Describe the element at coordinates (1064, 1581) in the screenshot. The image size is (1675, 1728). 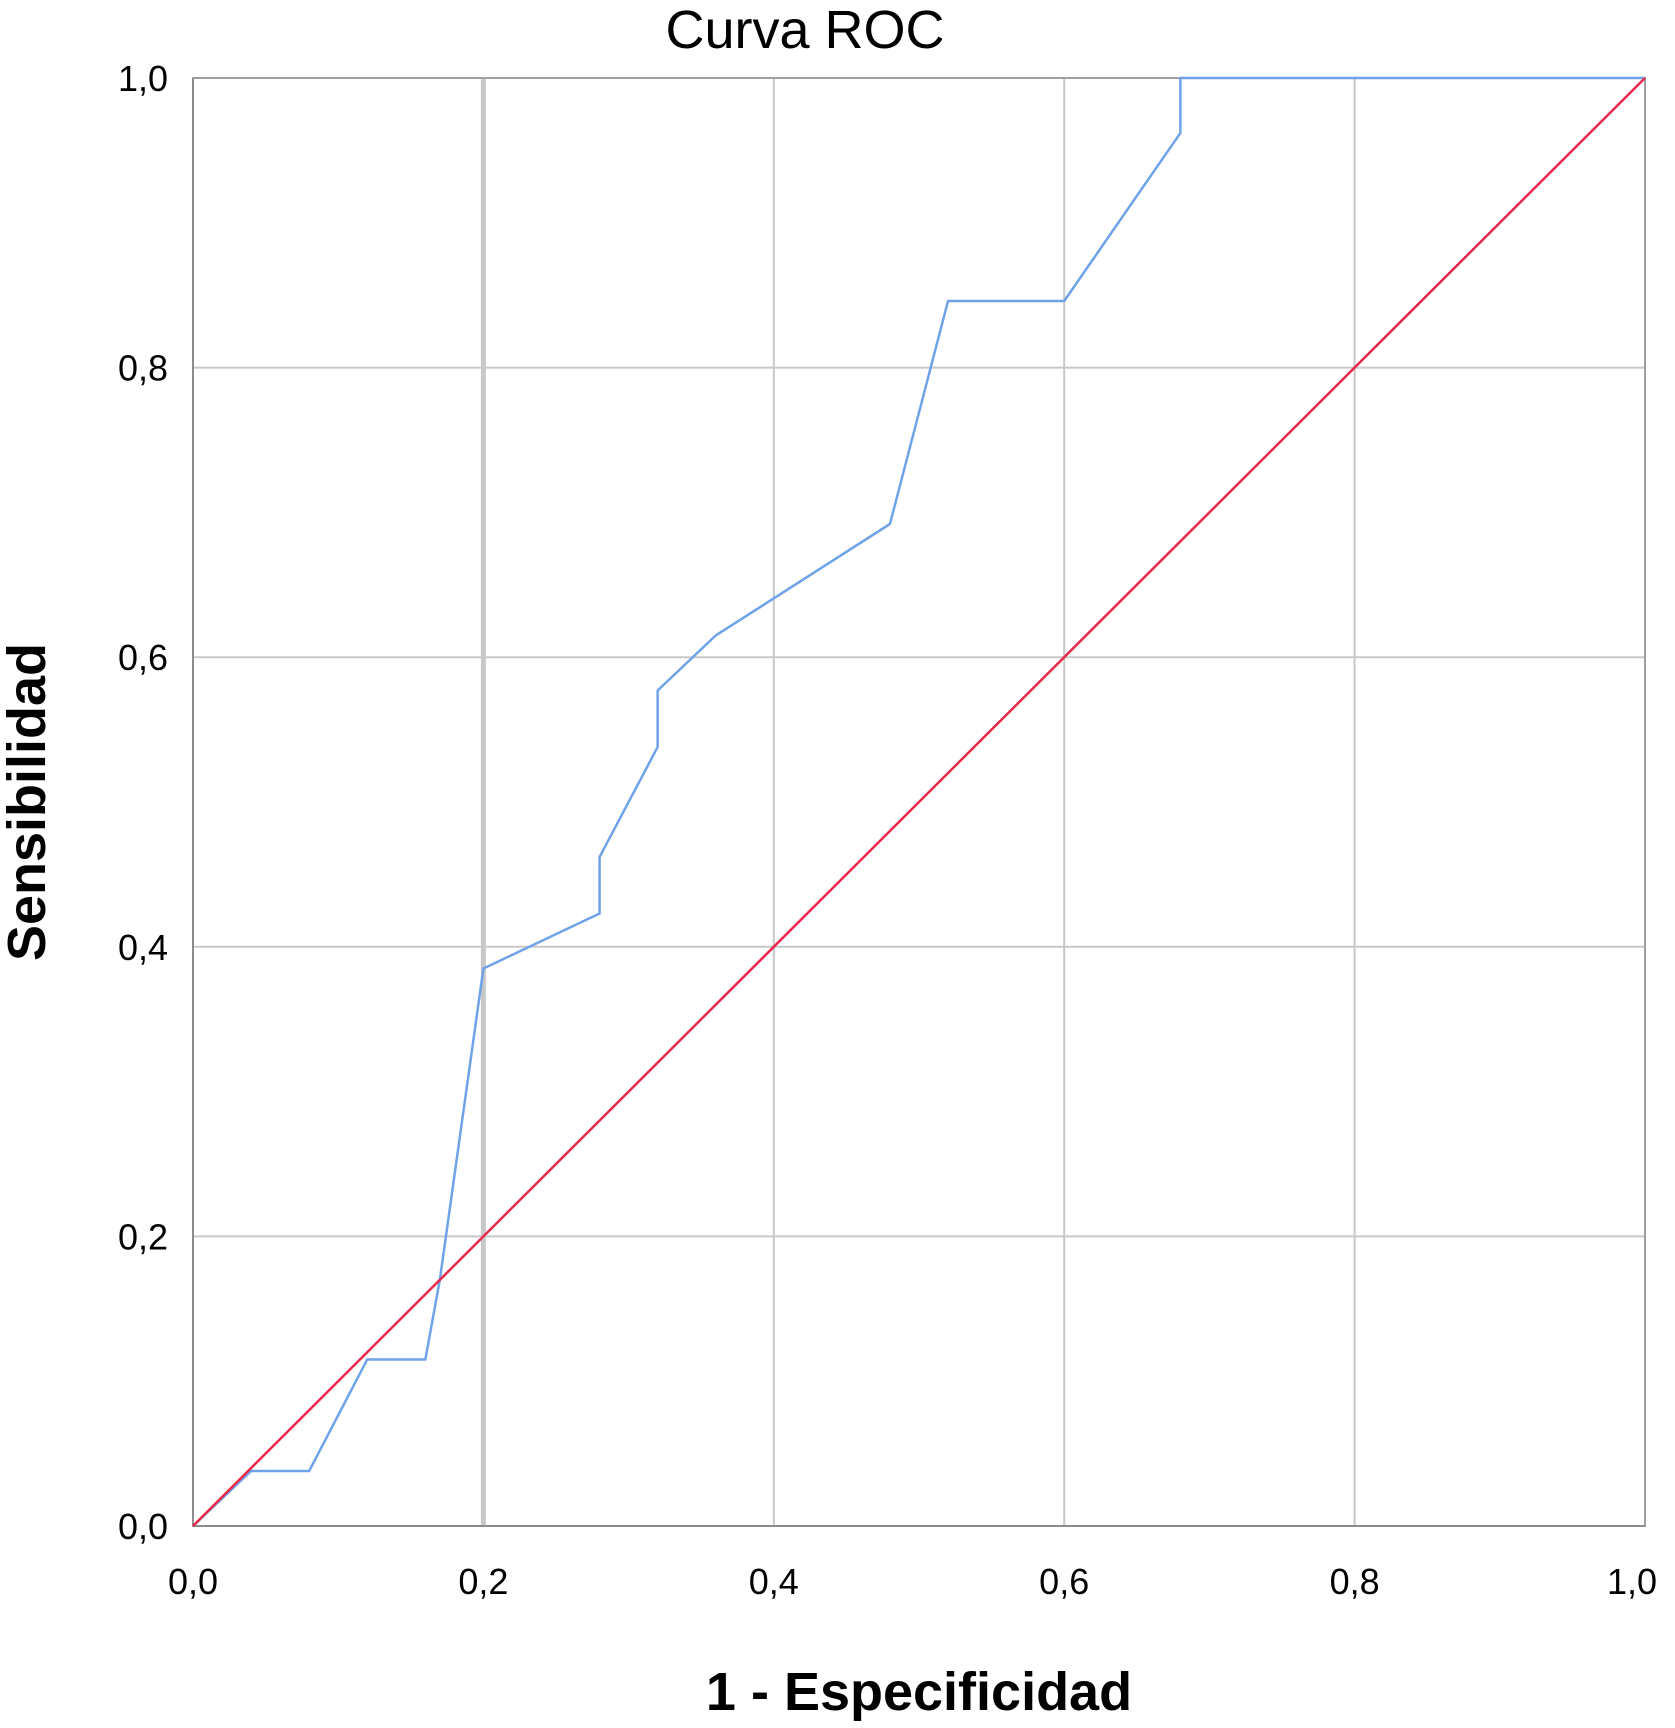
I see `x-tick-label: 0,6` at that location.